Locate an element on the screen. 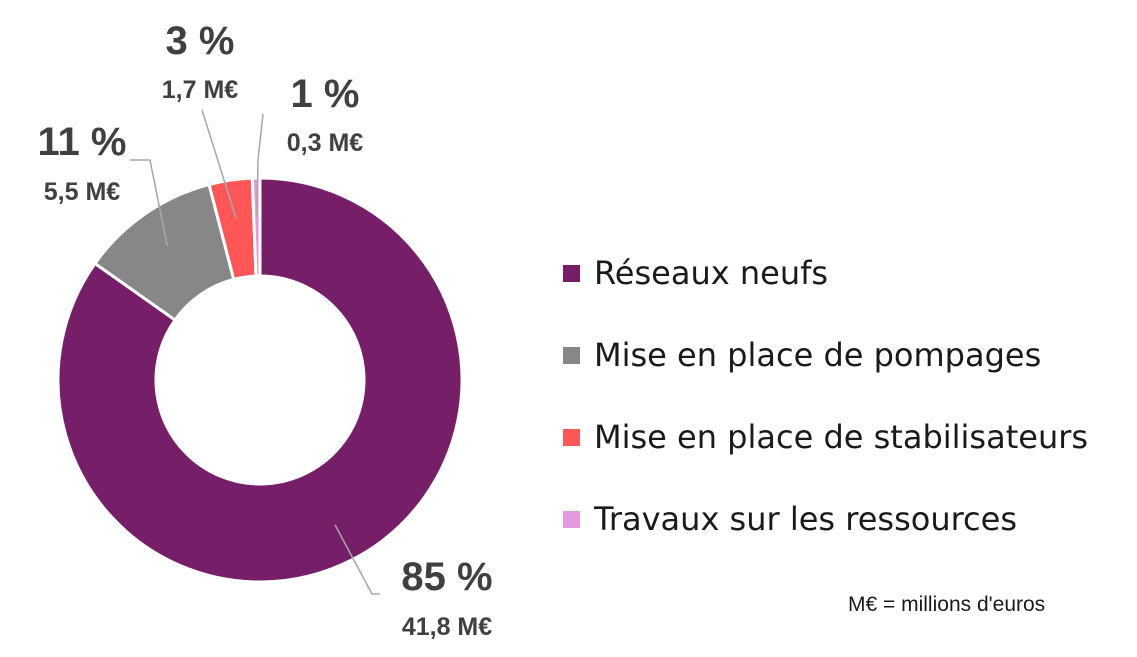 The width and height of the screenshot is (1137, 657). leader-line-pompages is located at coordinates (149, 203).